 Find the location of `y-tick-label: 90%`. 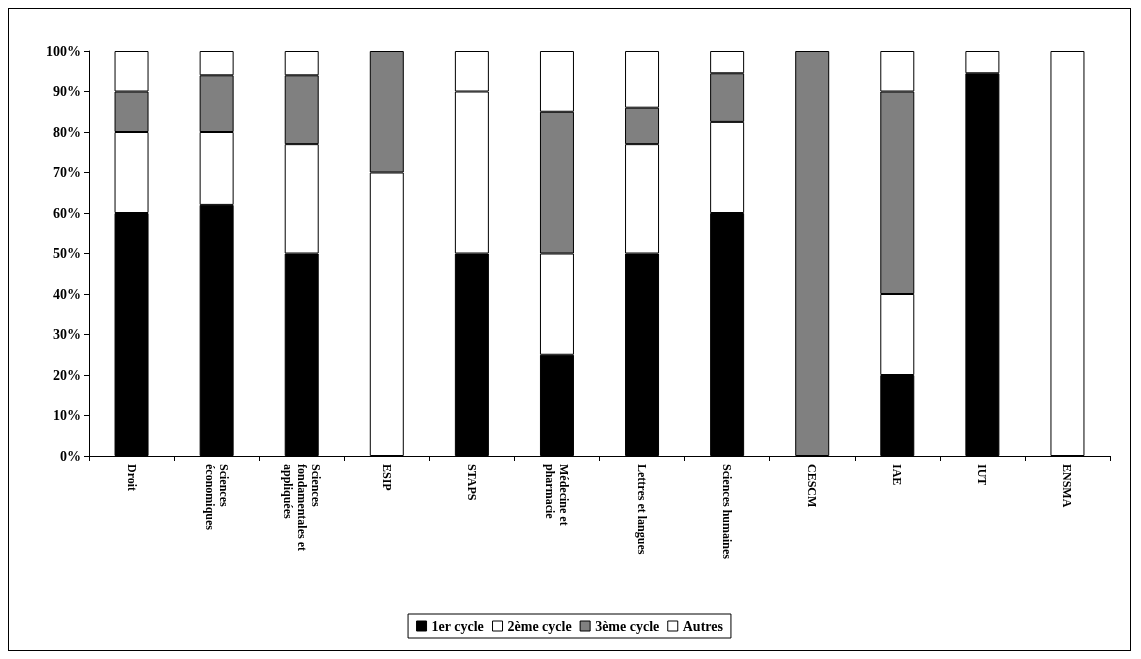

y-tick-label: 90% is located at coordinates (67, 91).